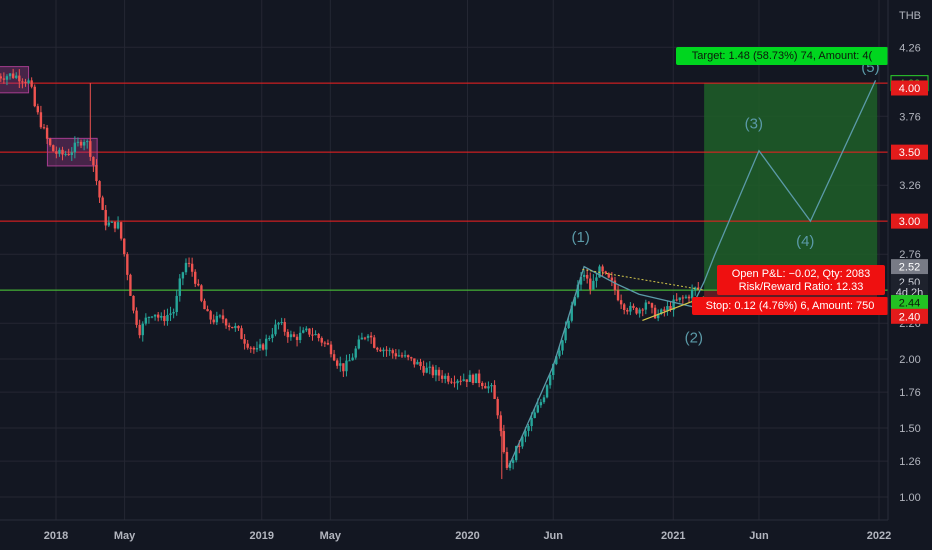 The height and width of the screenshot is (550, 932). I want to click on currency-label: THB, so click(910, 16).